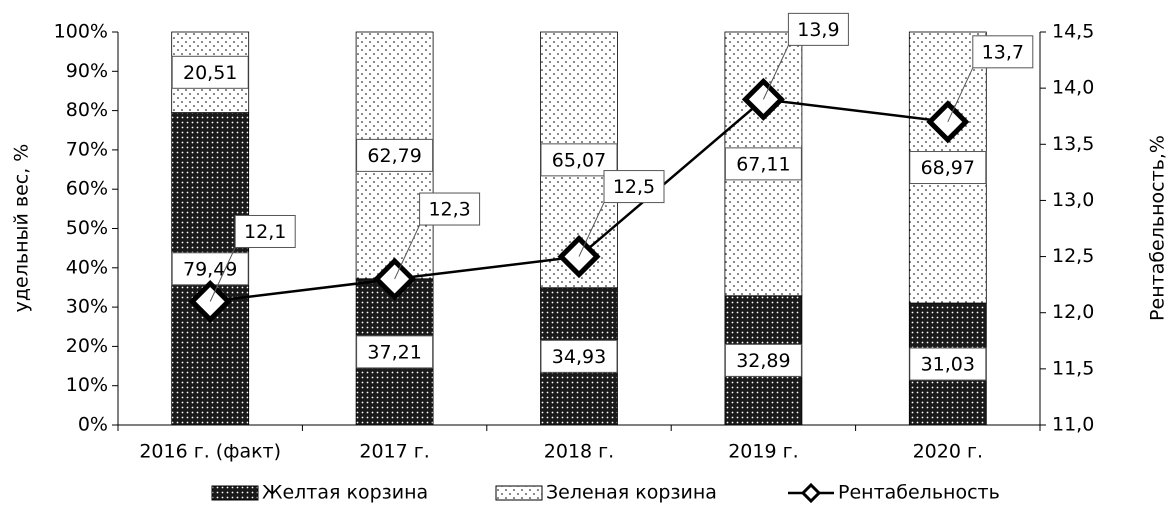  Describe the element at coordinates (579, 160) in the screenshot. I see `data-label: 65,07` at that location.